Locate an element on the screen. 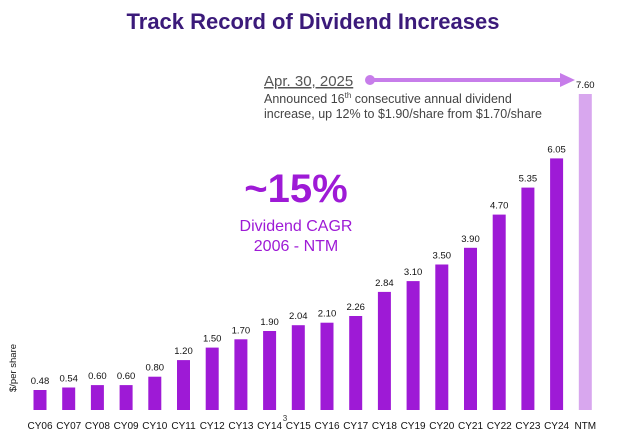 The height and width of the screenshot is (440, 620). bar-cy09 is located at coordinates (126, 397).